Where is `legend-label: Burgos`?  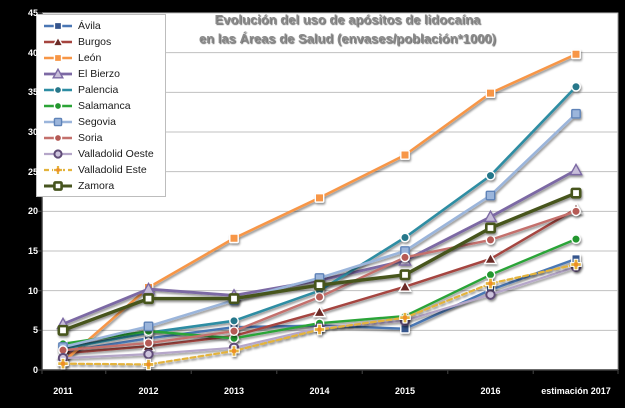
legend-label: Burgos is located at coordinates (95, 42).